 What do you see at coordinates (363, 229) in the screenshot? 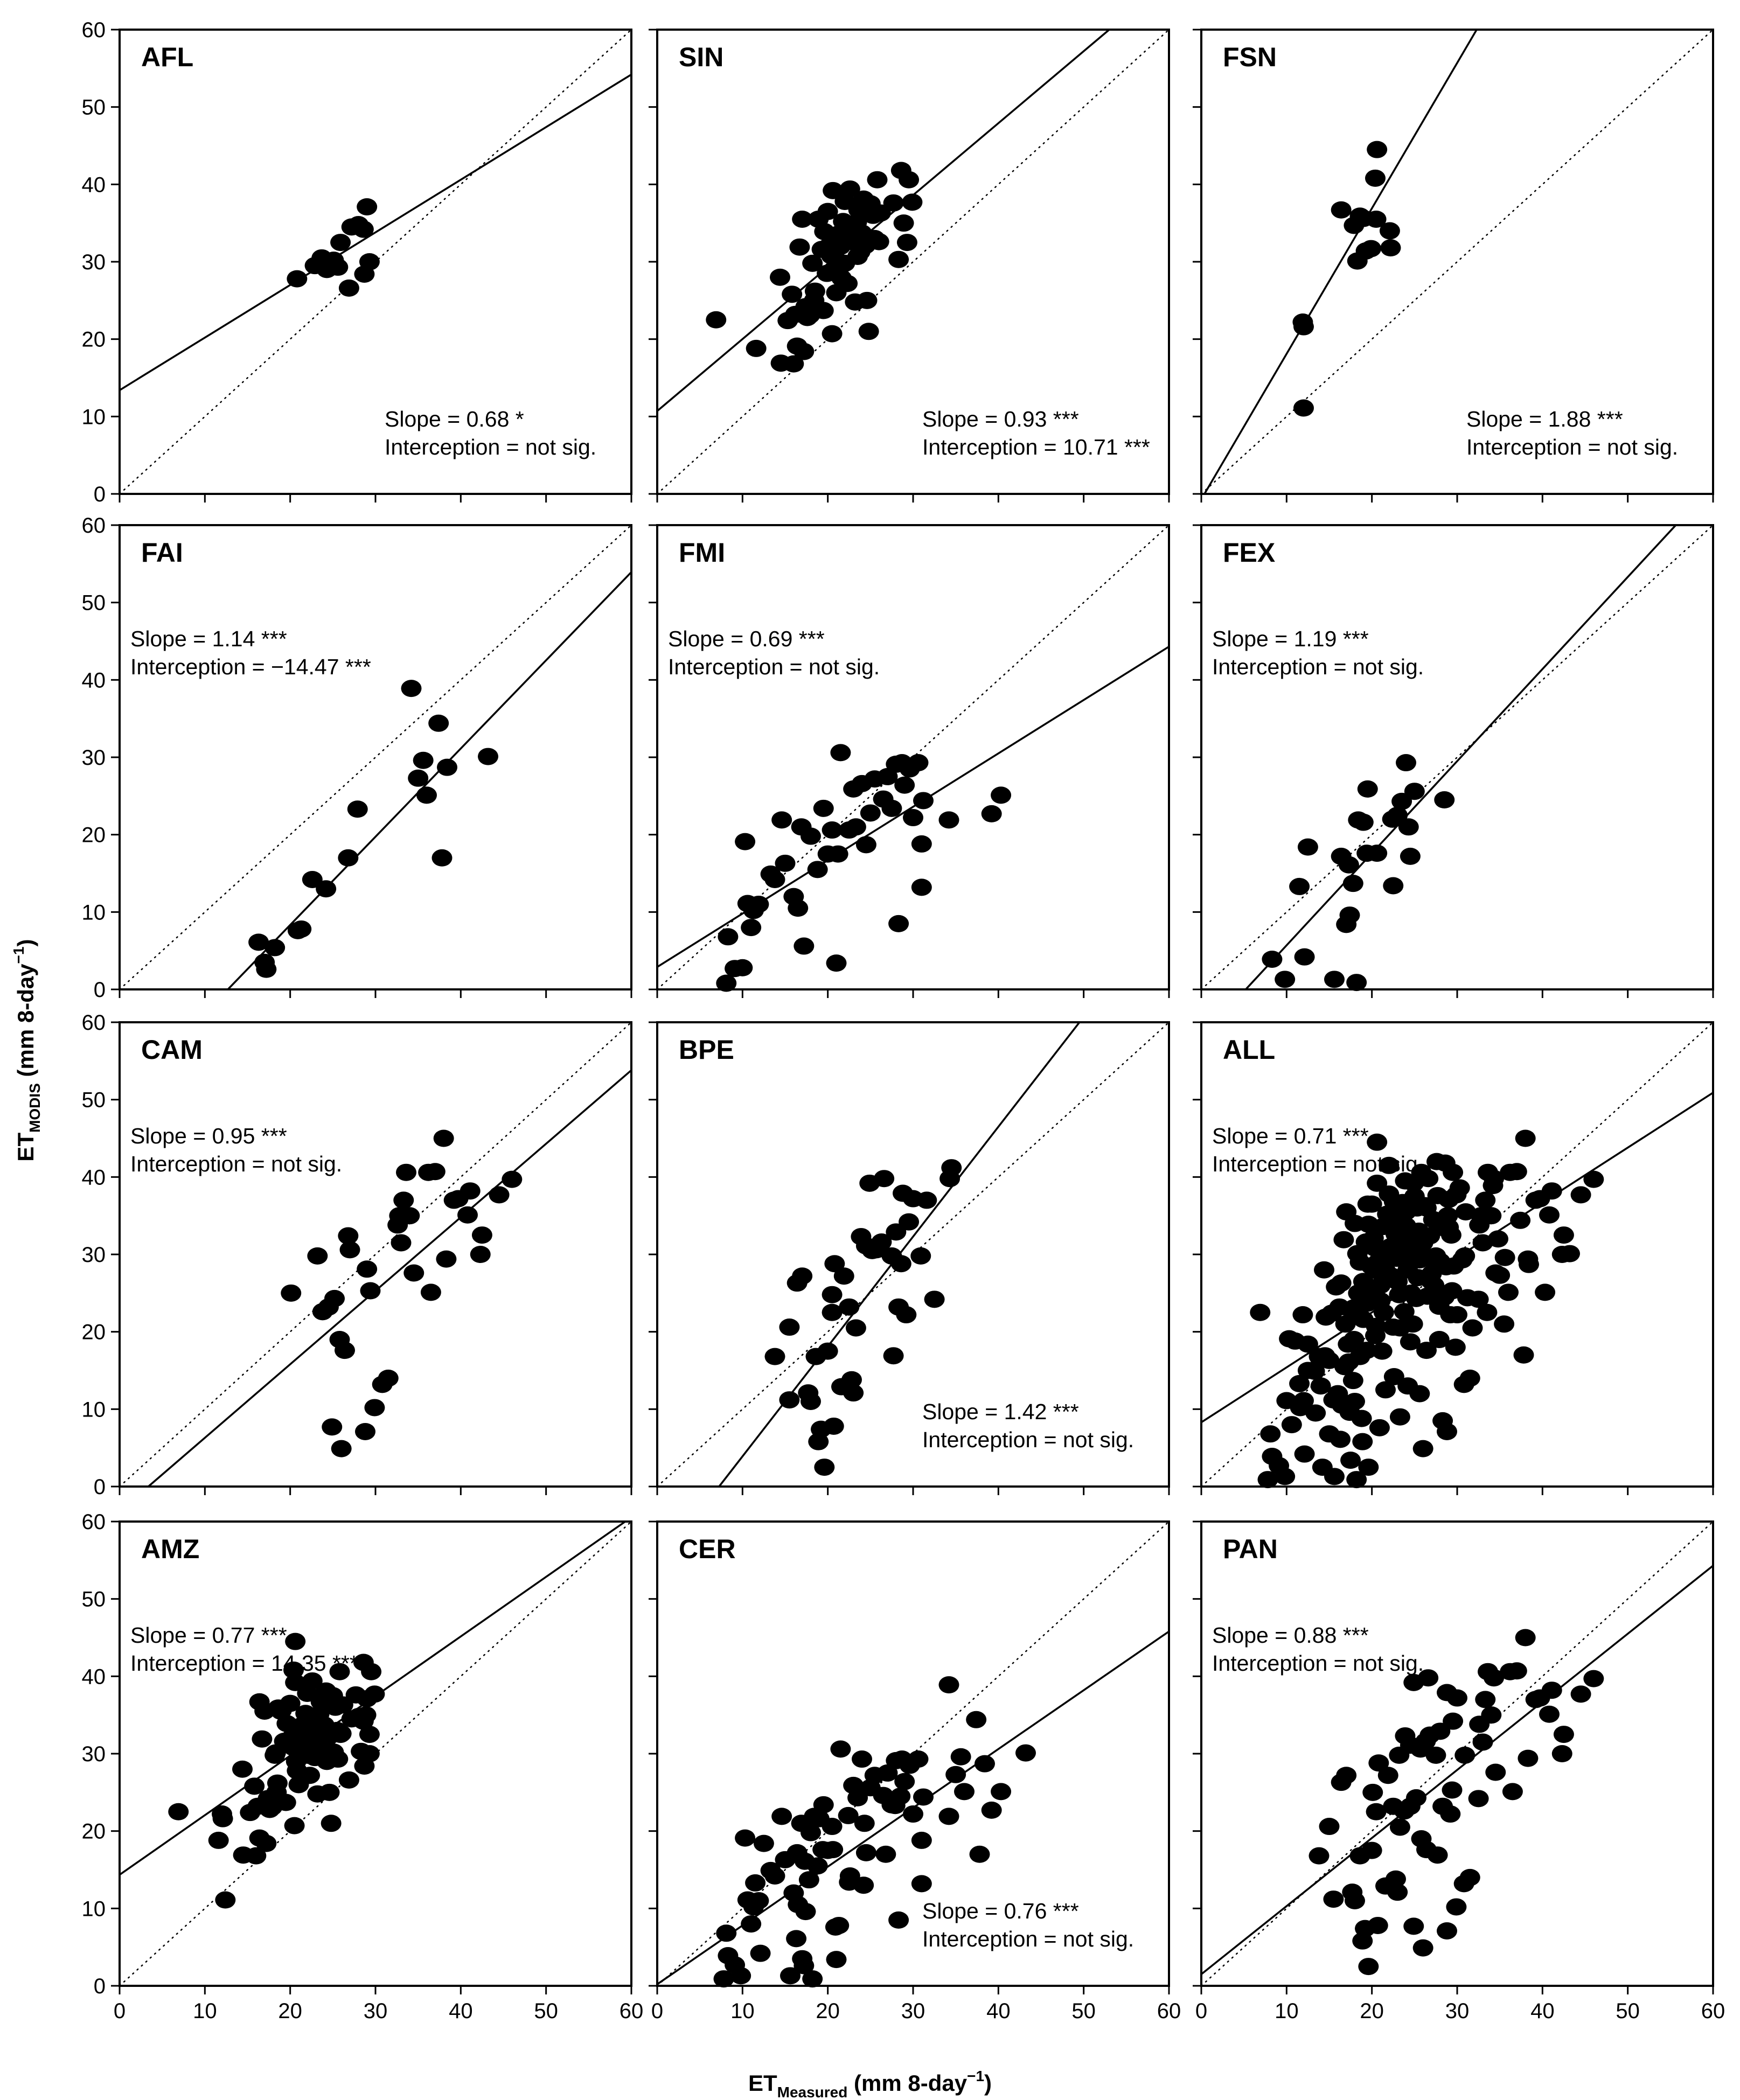
I see `data-point-afl` at bounding box center [363, 229].